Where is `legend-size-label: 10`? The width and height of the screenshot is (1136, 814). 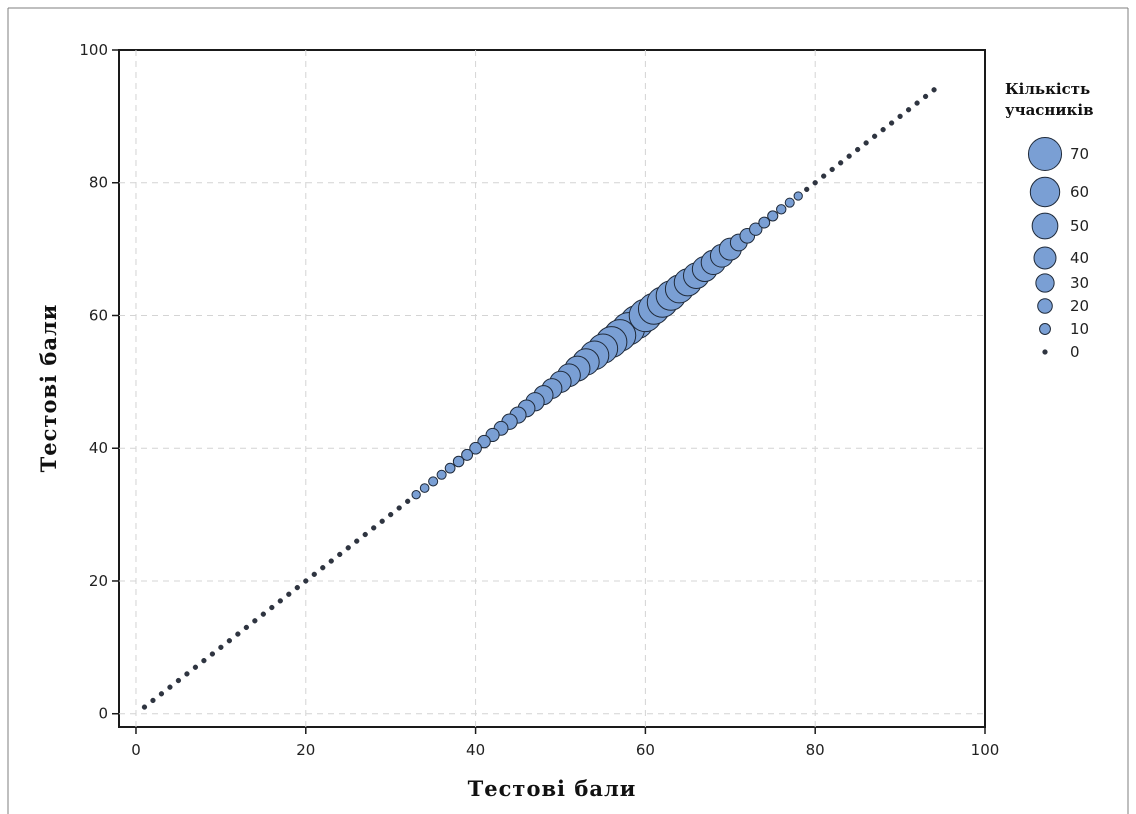
legend-size-label: 10 is located at coordinates (1079, 329).